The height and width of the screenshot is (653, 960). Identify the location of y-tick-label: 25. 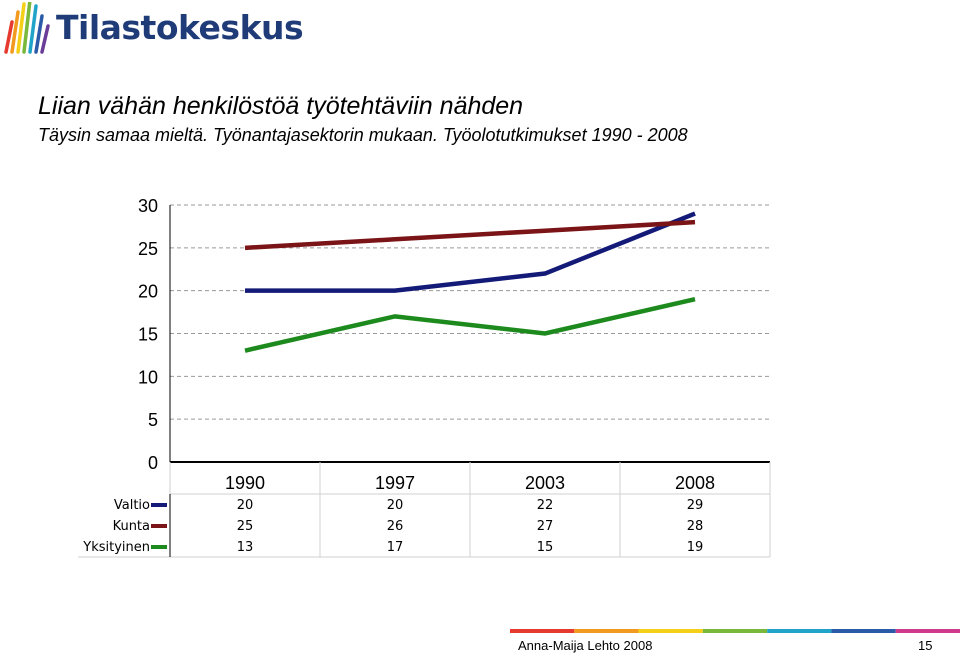
(148, 249).